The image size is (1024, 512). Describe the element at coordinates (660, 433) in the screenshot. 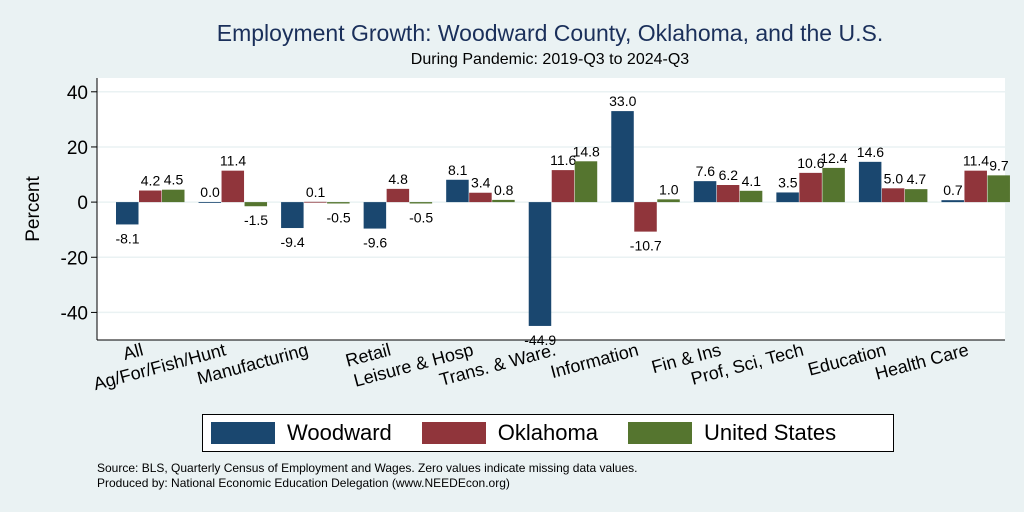

I see `legend-swatch-united-states` at that location.